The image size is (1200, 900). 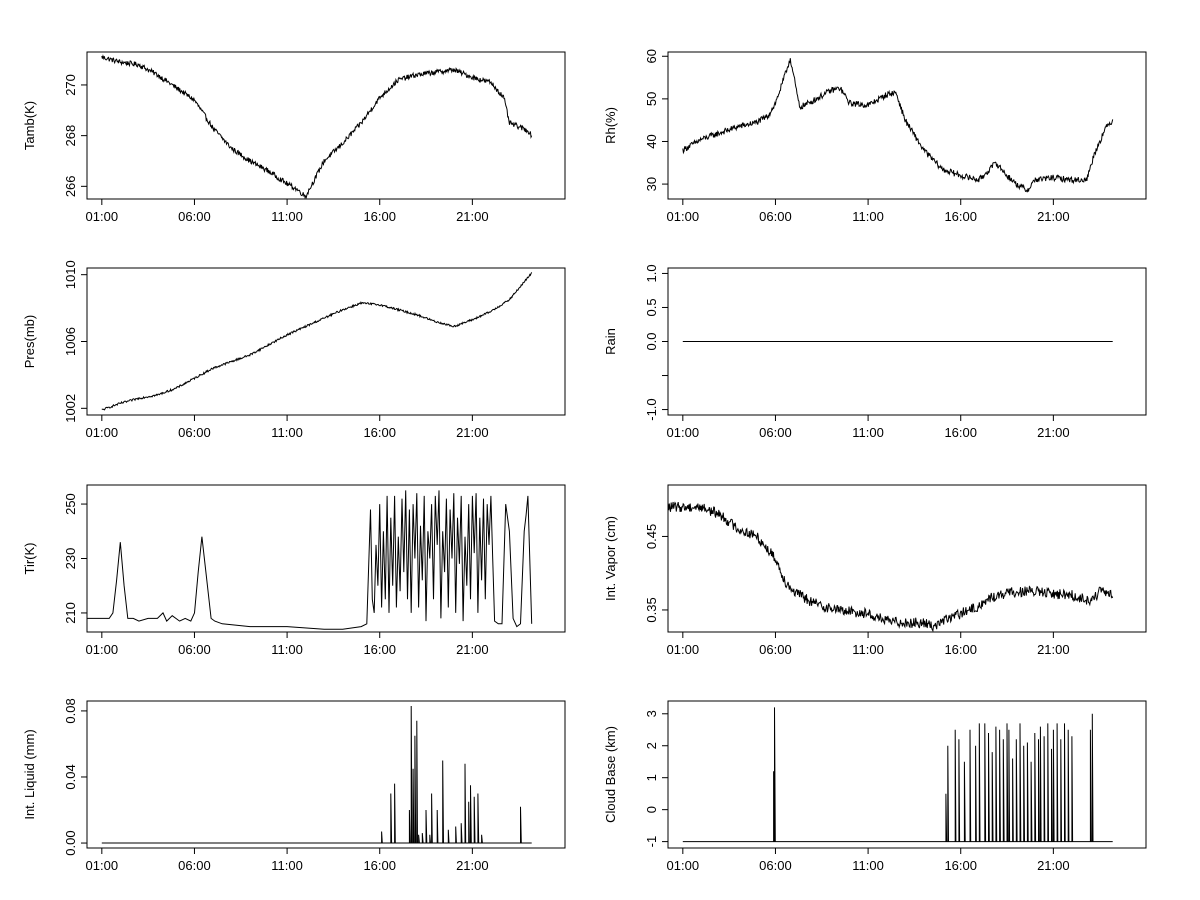 I want to click on chart2-xtick-label: 16:00, so click(x=960, y=216).